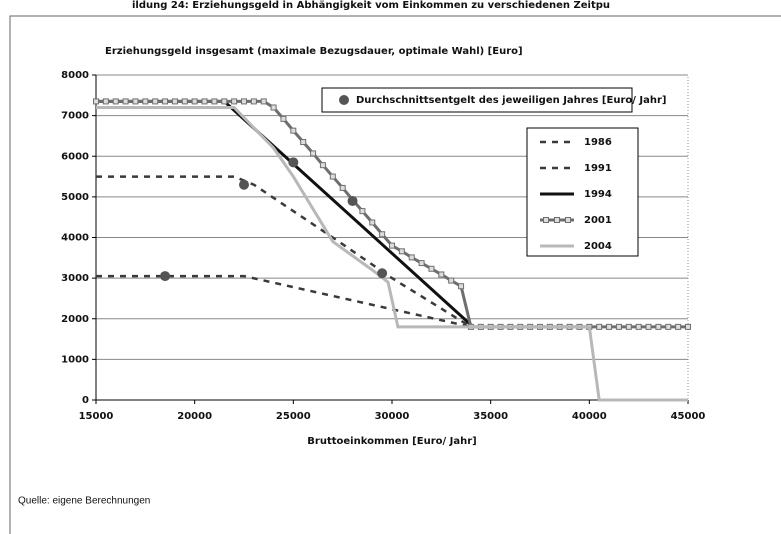 This screenshot has height=534, width=781. Describe the element at coordinates (598, 142) in the screenshot. I see `legend-label: 1986` at that location.